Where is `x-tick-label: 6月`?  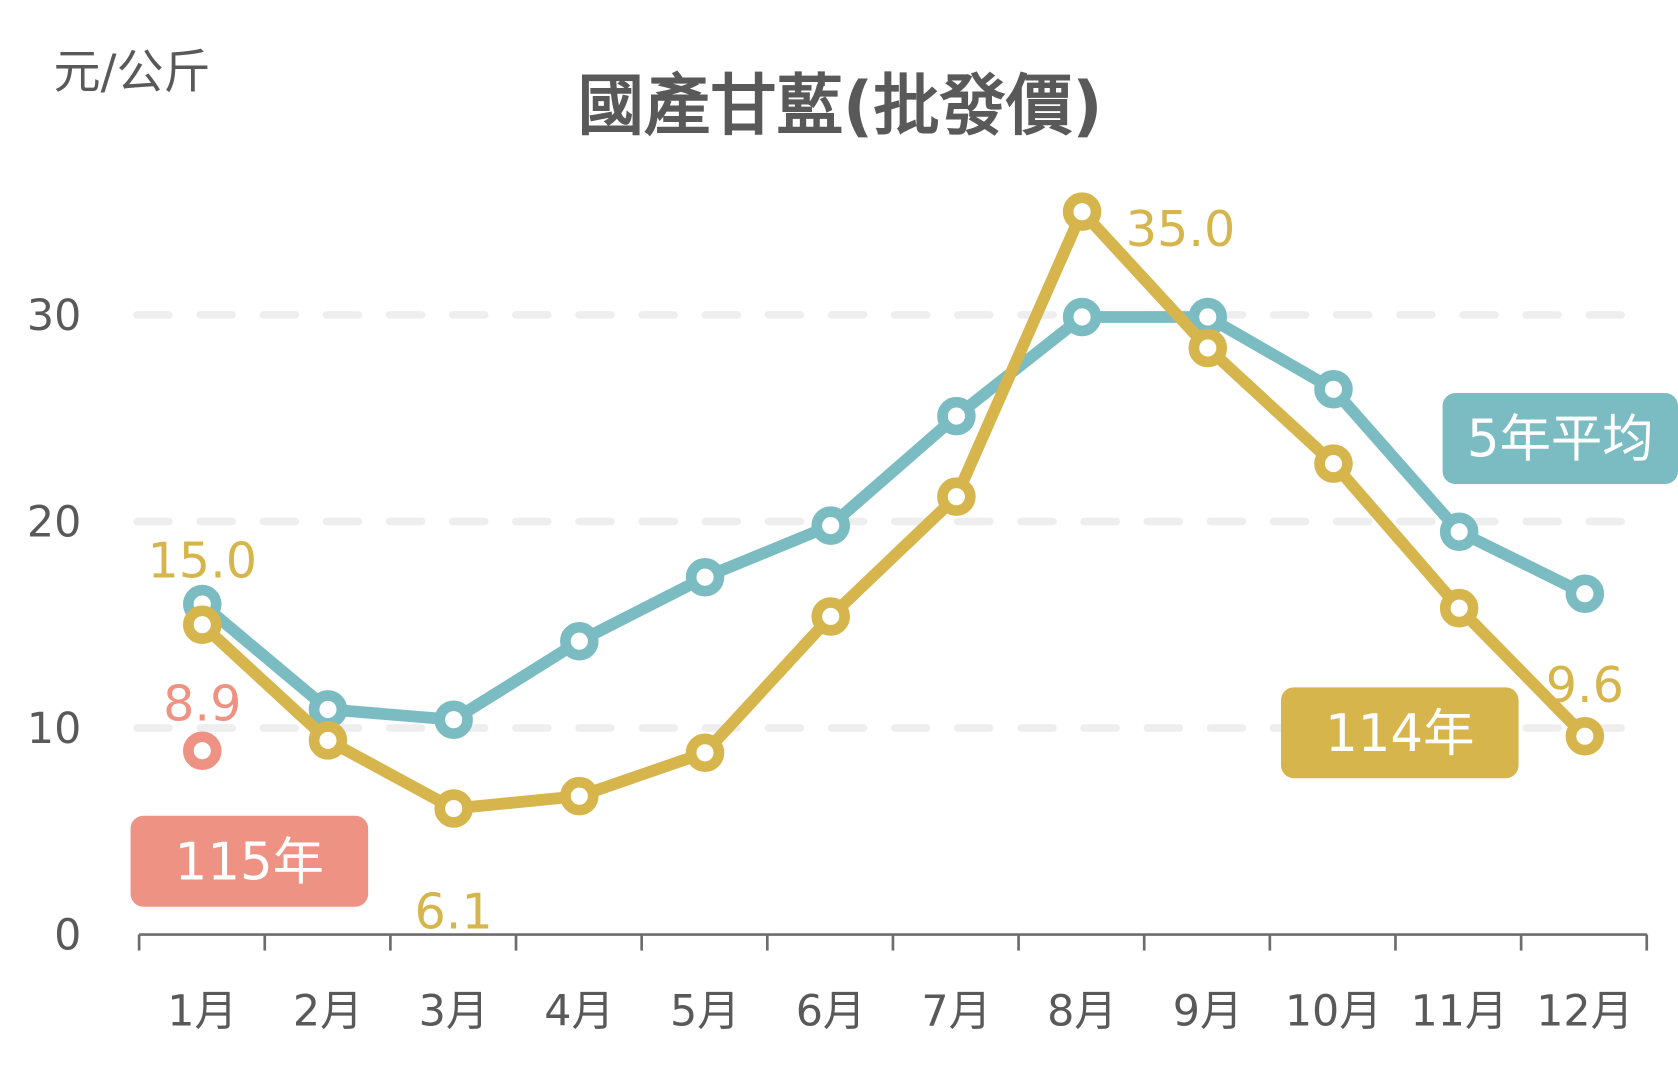
x-tick-label: 6月 is located at coordinates (831, 1011).